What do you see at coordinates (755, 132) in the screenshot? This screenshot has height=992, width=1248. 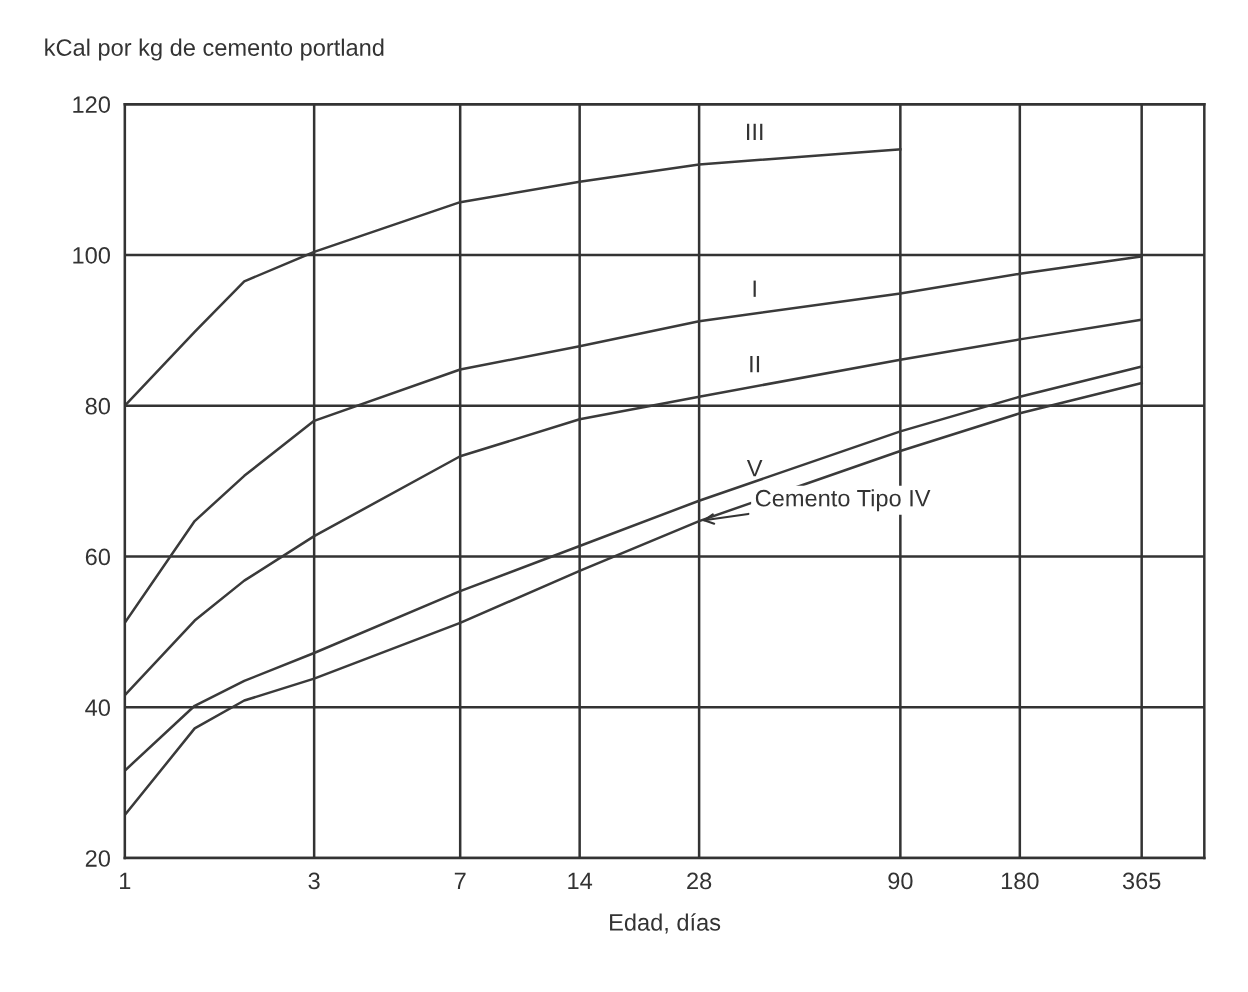 I see `series-label: III` at bounding box center [755, 132].